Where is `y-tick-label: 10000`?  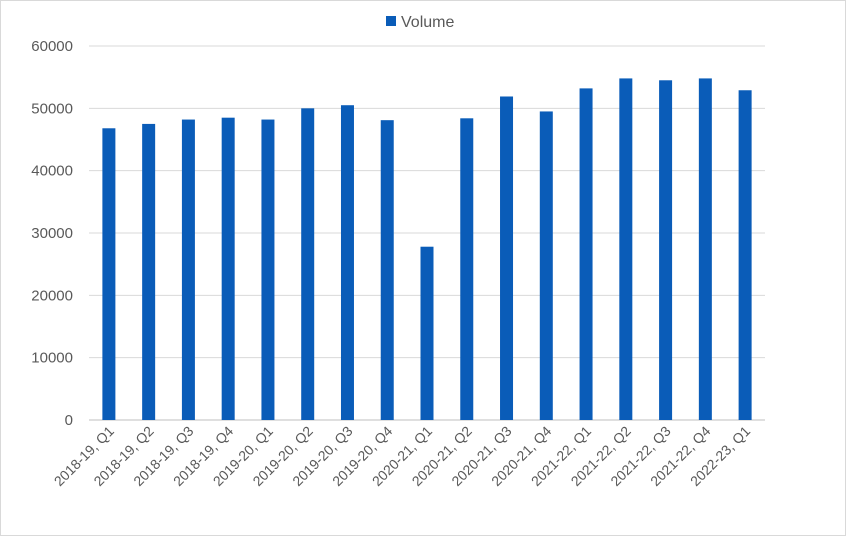
y-tick-label: 10000 is located at coordinates (52, 358).